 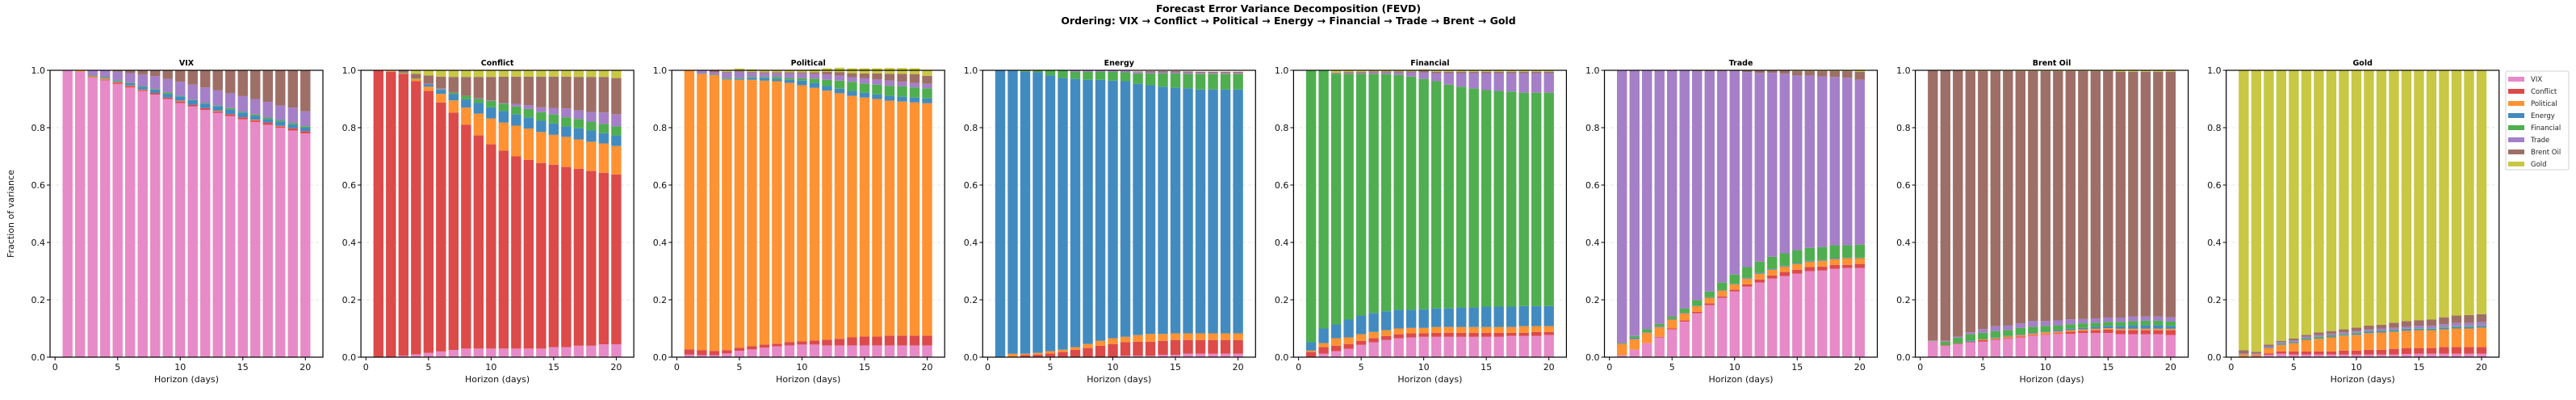 What do you see at coordinates (2294, 339) in the screenshot?
I see `bar-segment-brent-oil-h5` at bounding box center [2294, 339].